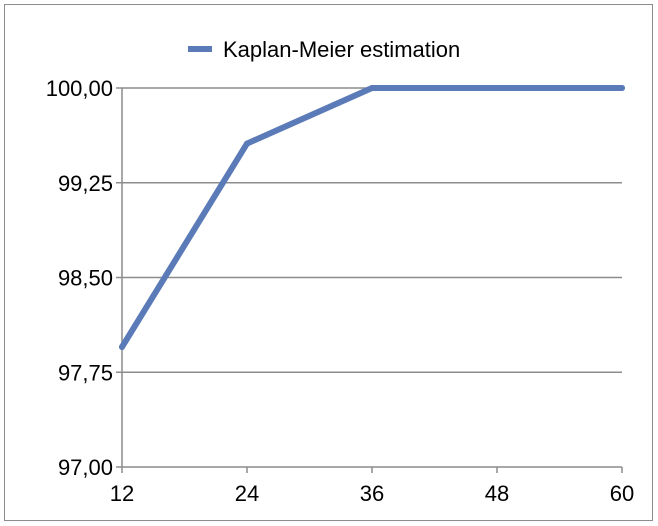 Image resolution: width=658 pixels, height=526 pixels. Describe the element at coordinates (372, 493) in the screenshot. I see `x-tick-label: 36` at that location.